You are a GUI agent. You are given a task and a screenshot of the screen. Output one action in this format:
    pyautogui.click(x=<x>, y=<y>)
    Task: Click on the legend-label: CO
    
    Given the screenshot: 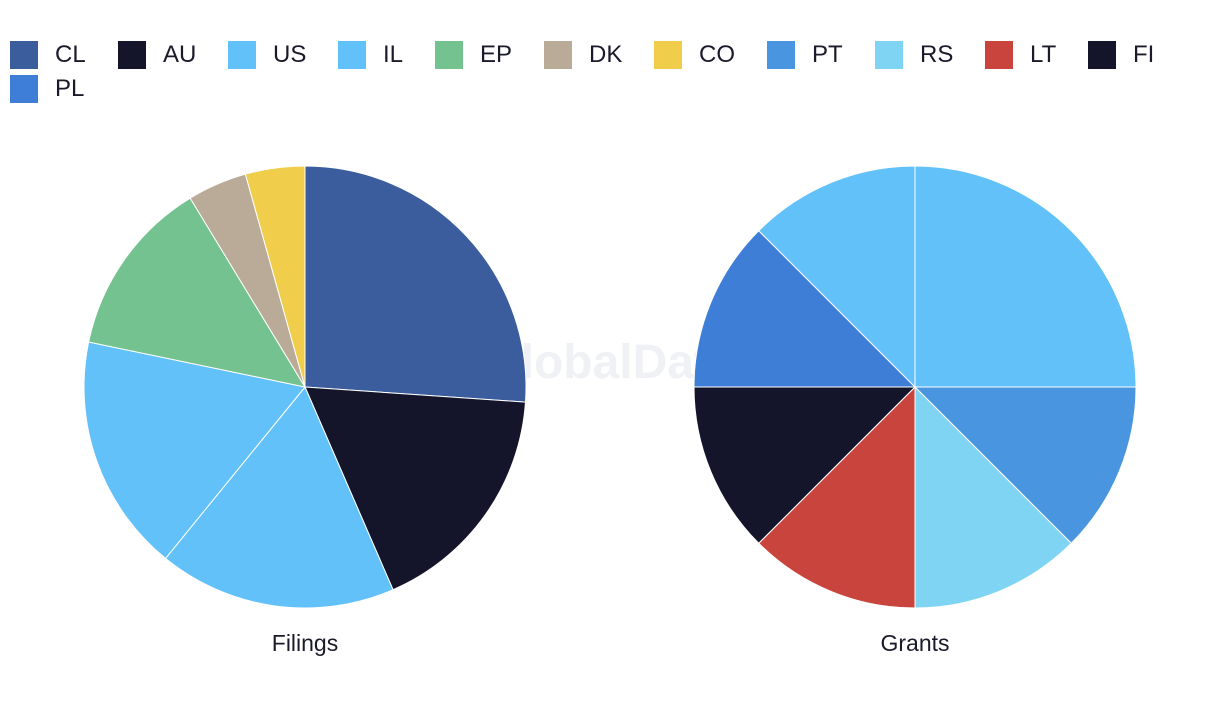 What is the action you would take?
    pyautogui.click(x=717, y=54)
    